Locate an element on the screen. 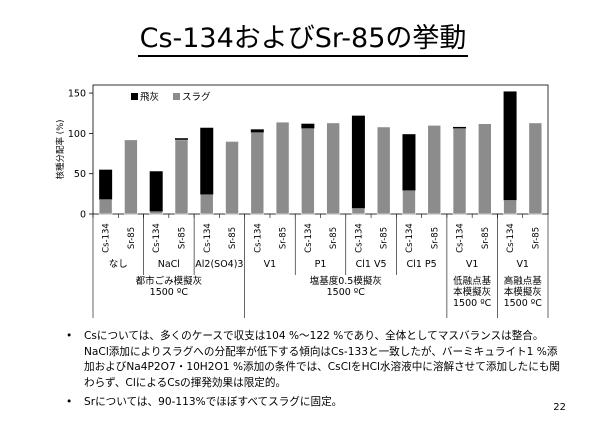 The width and height of the screenshot is (606, 428). super-group-label-0-1: 1500 ºC is located at coordinates (169, 292).